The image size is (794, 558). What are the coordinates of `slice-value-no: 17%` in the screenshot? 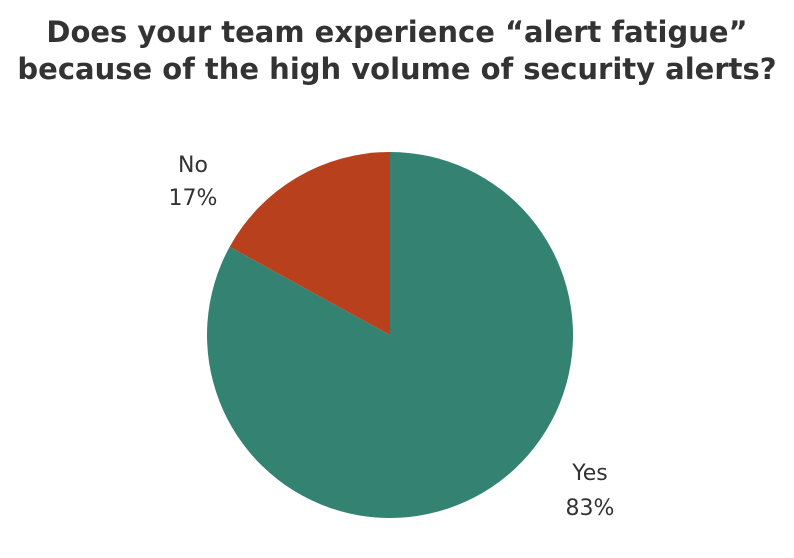 It's located at (193, 198).